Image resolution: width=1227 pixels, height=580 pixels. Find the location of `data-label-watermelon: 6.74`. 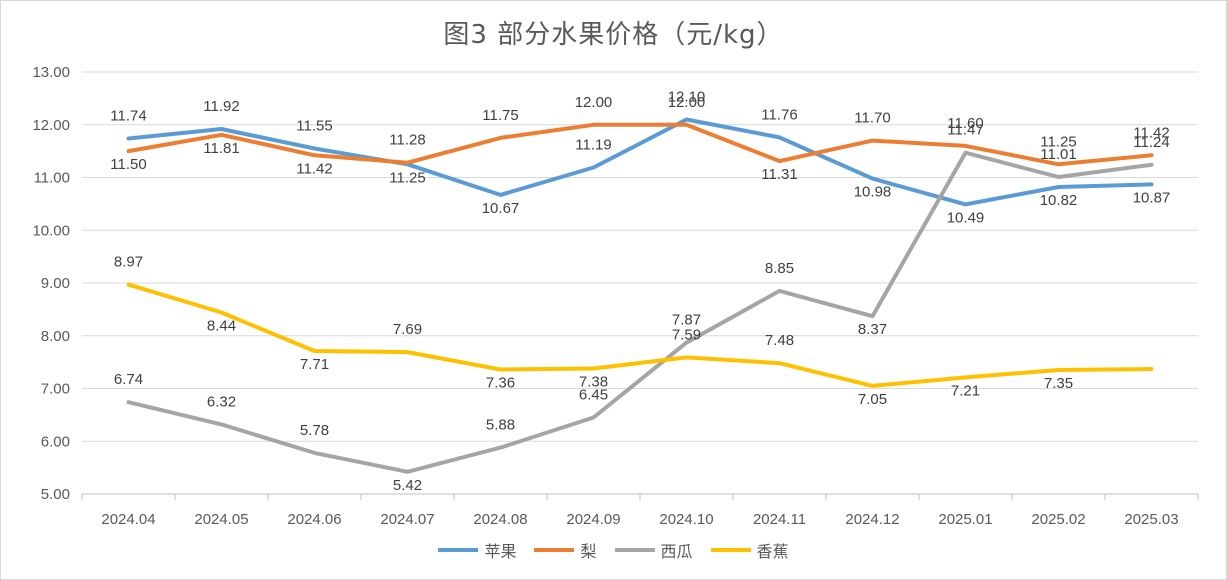

data-label-watermelon: 6.74 is located at coordinates (128, 379).